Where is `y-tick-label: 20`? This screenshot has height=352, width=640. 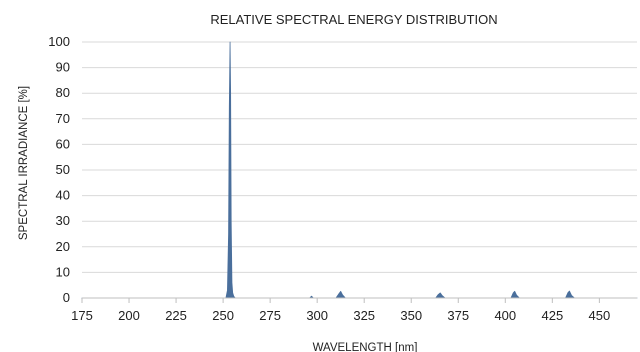 y-tick-label: 20 is located at coordinates (63, 246).